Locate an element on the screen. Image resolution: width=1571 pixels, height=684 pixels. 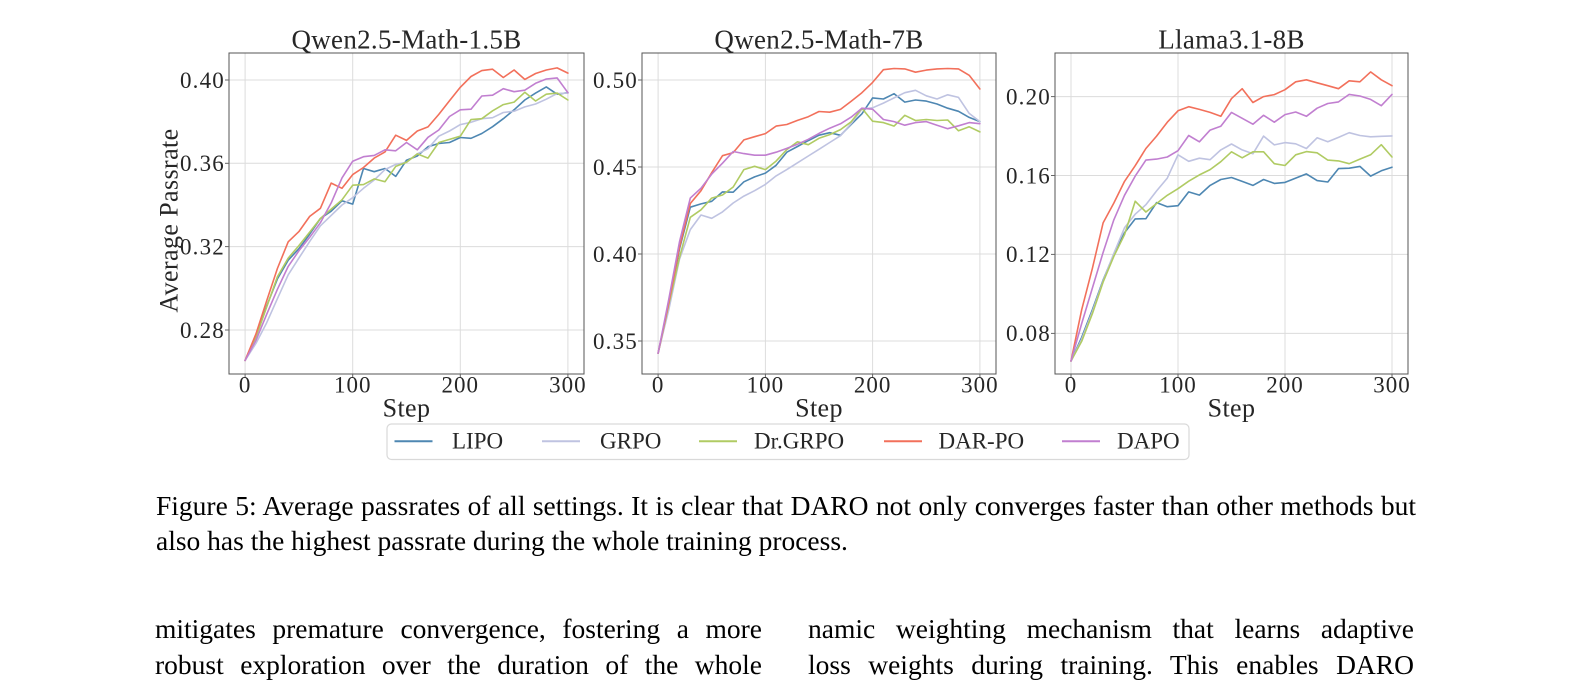
svg-text: 0.08 is located at coordinates (1028, 333).